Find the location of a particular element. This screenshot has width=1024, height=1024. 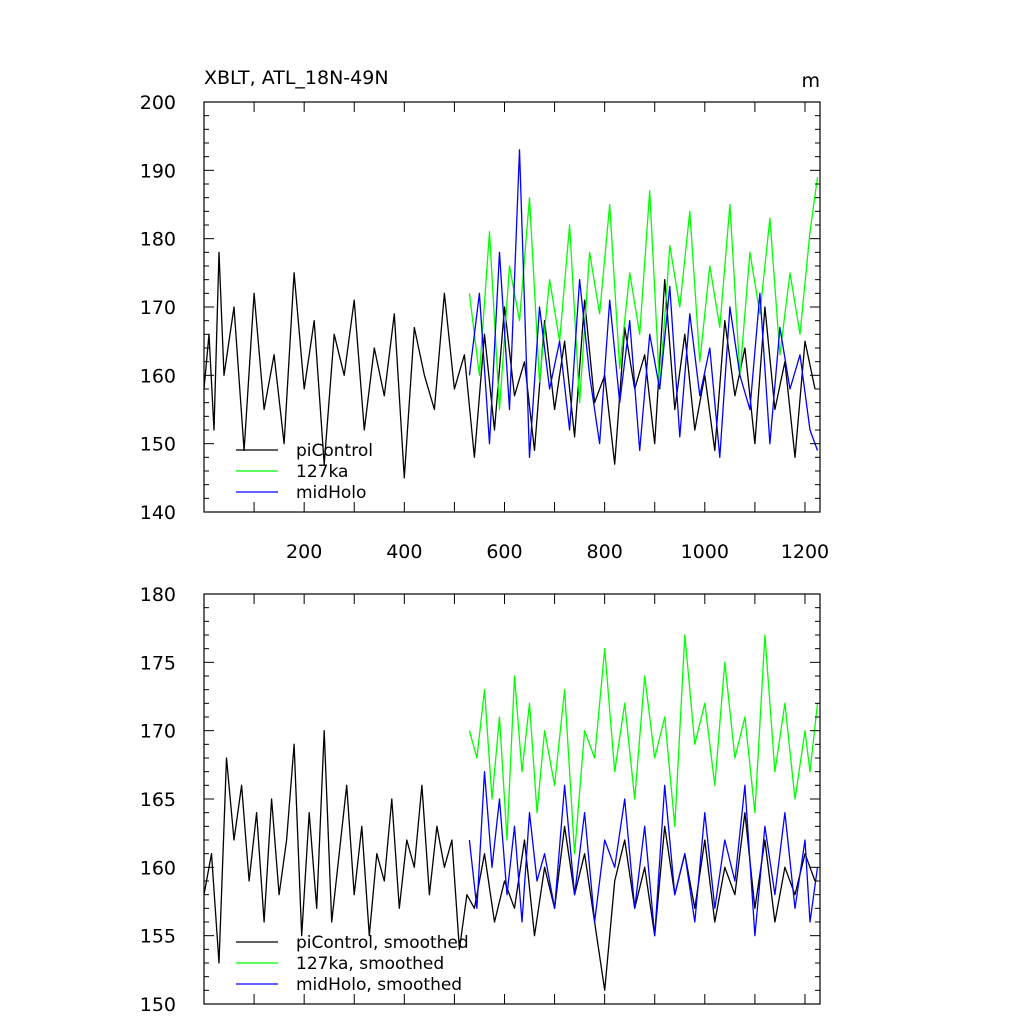

unit-label: m is located at coordinates (810, 81).